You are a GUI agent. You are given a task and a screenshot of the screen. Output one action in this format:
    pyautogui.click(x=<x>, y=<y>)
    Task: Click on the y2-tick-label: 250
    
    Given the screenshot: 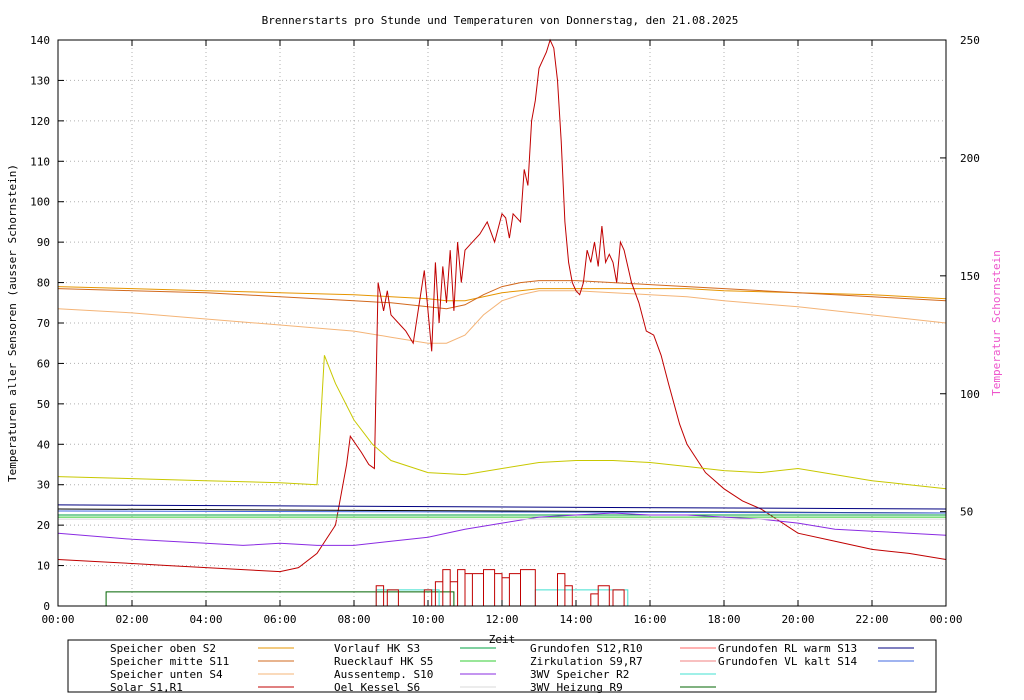 What is the action you would take?
    pyautogui.click(x=970, y=40)
    